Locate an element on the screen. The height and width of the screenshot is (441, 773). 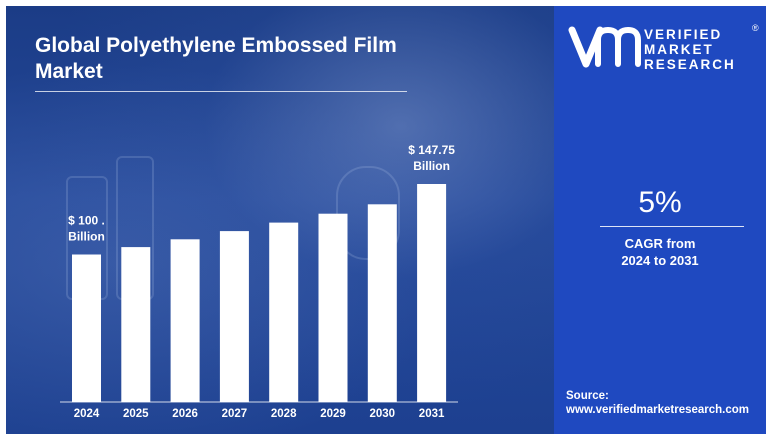
cagr-label-line1: CAGR from is located at coordinates (660, 243).